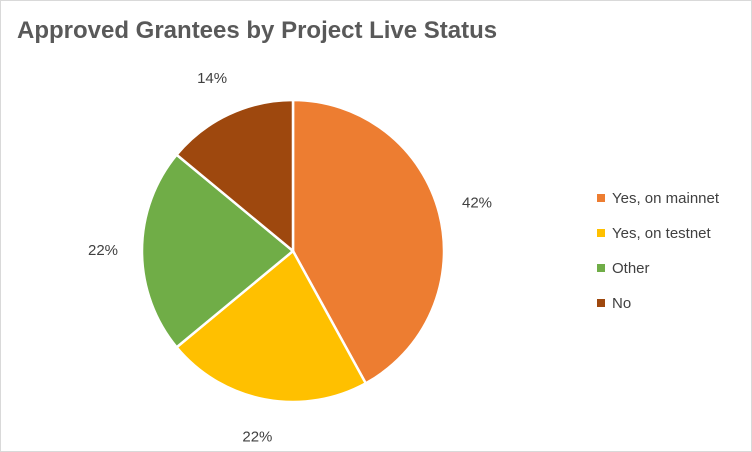  I want to click on legend-item-no: No, so click(658, 303).